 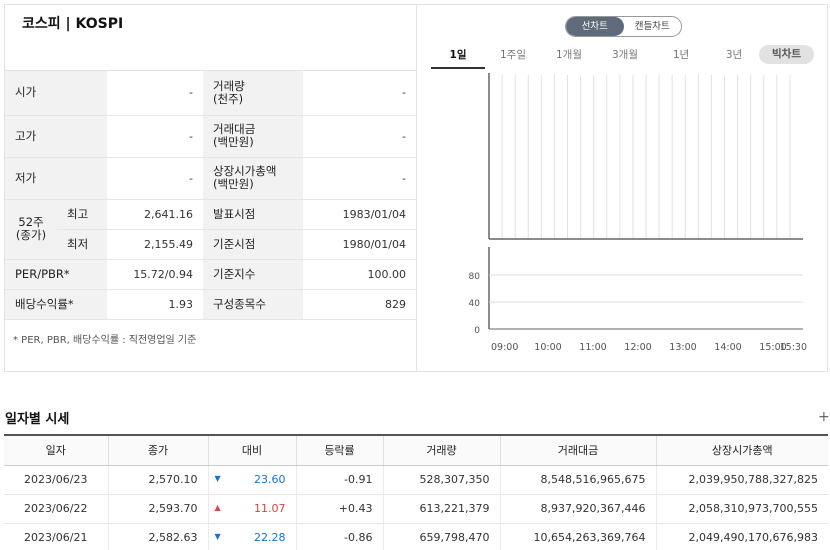 What do you see at coordinates (158, 536) in the screenshot?
I see `row-close: 2,582.63` at bounding box center [158, 536].